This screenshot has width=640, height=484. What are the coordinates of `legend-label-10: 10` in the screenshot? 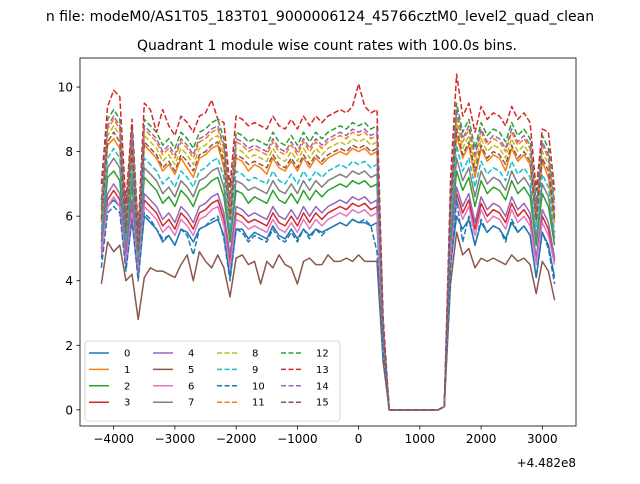 It's located at (258, 386).